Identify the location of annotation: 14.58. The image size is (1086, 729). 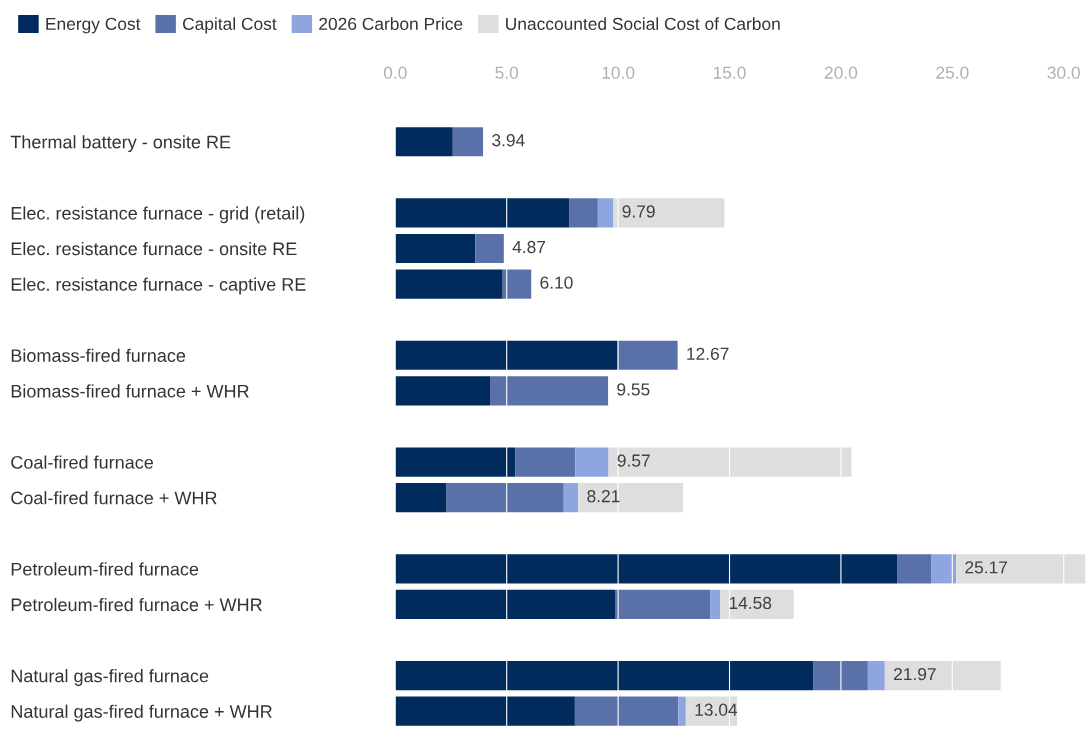
(750, 603).